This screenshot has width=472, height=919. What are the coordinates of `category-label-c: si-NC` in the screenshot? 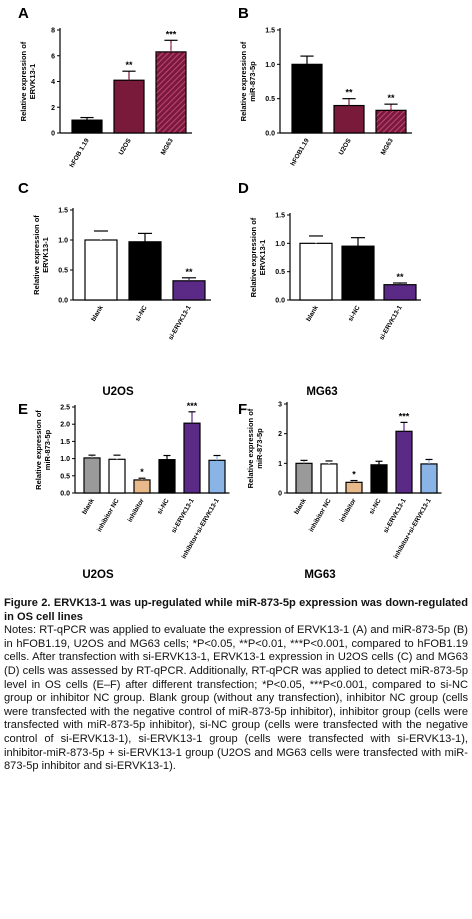 It's located at (141, 313).